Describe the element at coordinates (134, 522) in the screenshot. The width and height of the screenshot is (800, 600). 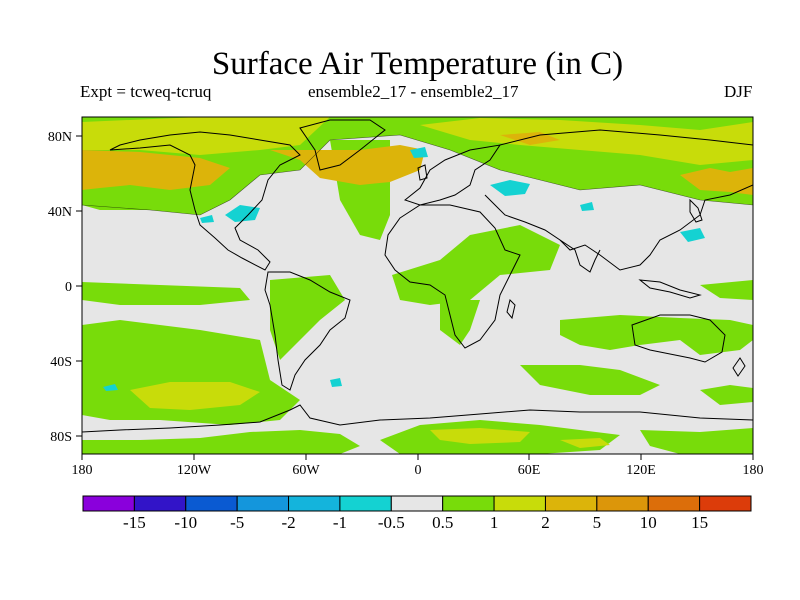
I see `legend-label: -15` at that location.